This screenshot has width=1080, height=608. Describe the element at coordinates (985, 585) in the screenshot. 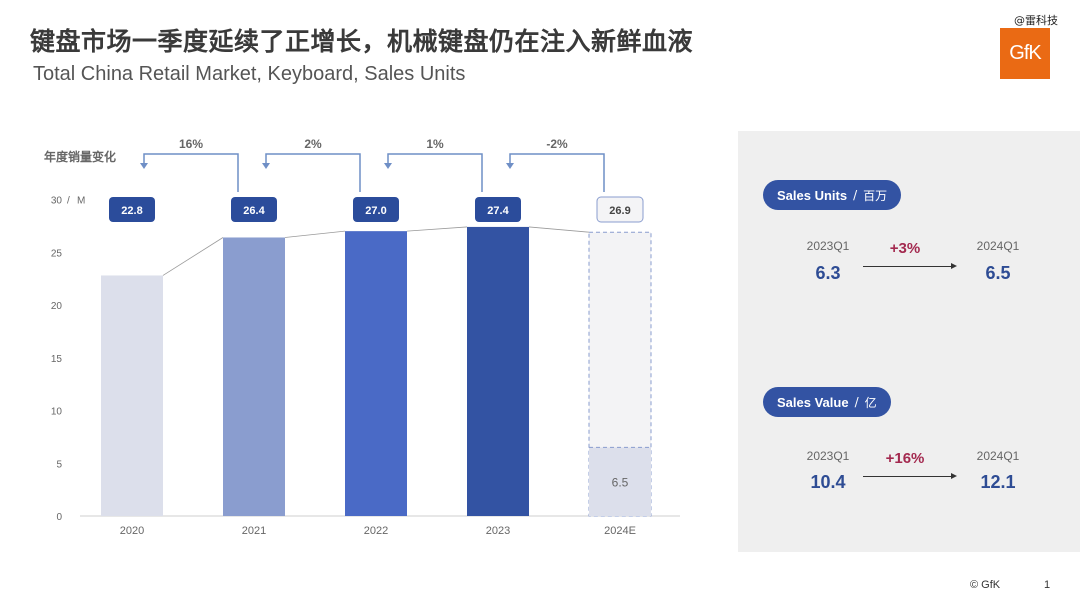

I see `footer-copyright: © GfK` at that location.